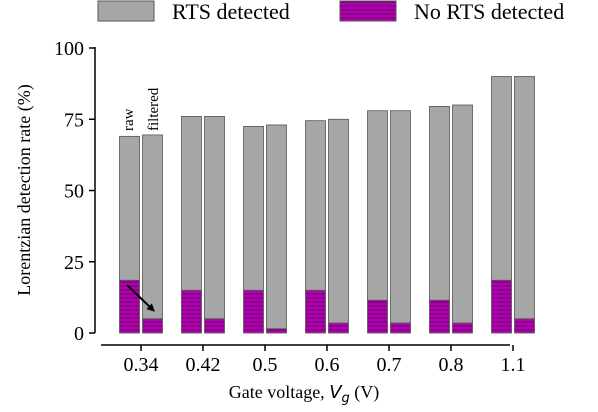 Image resolution: width=598 pixels, height=412 pixels. Describe the element at coordinates (513, 365) in the screenshot. I see `x-tick-label: 1.1` at that location.